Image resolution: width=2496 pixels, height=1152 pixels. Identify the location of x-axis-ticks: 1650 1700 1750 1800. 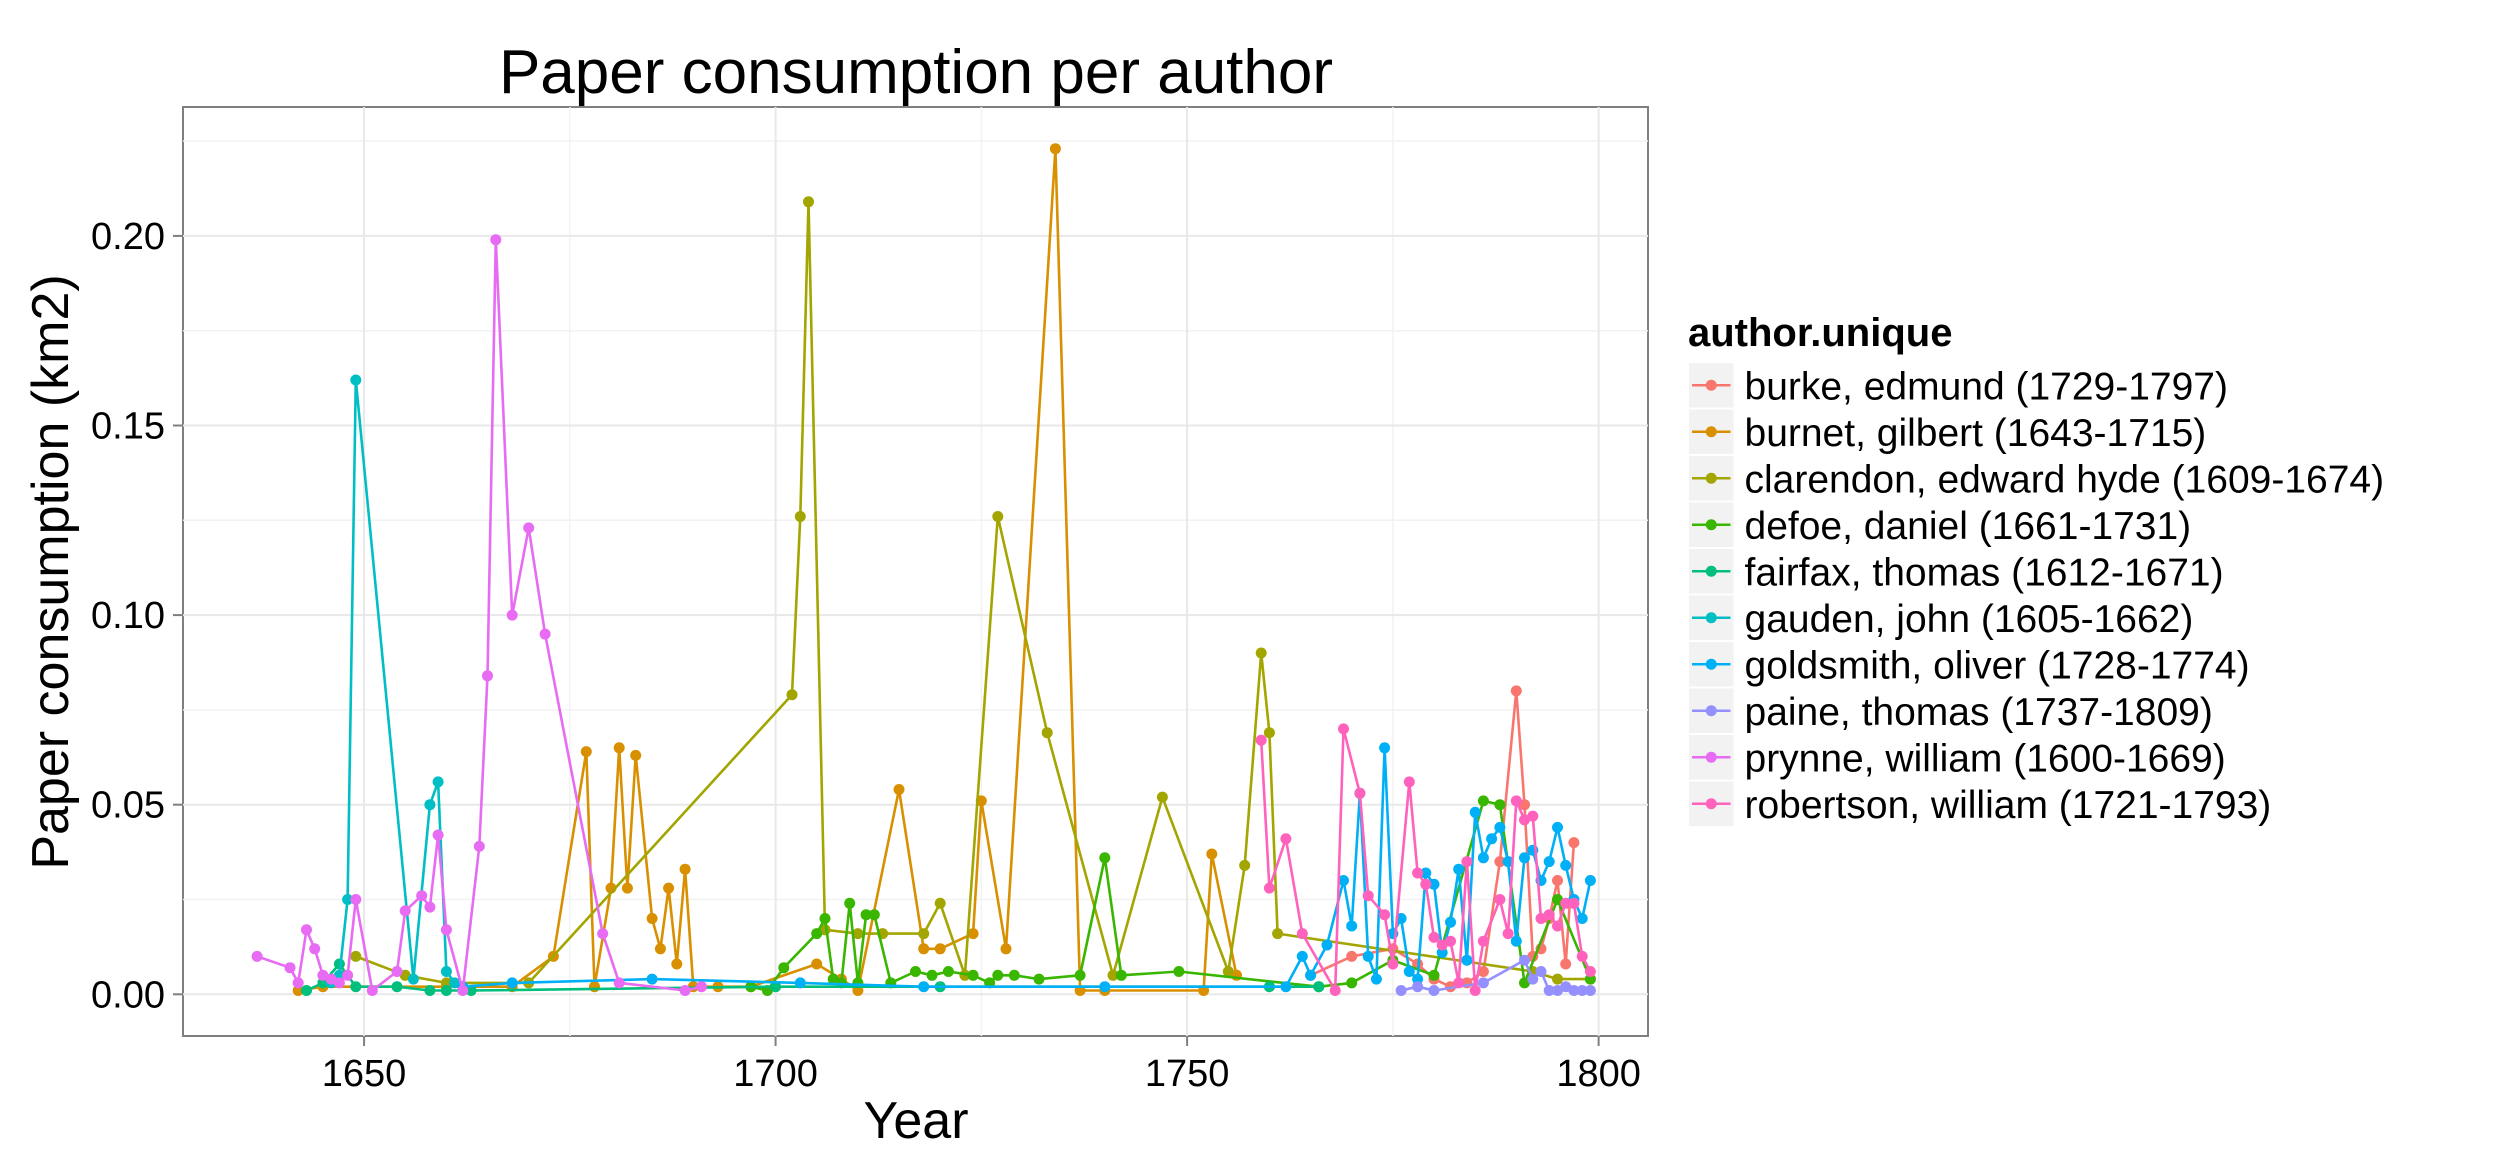
(981, 1065).